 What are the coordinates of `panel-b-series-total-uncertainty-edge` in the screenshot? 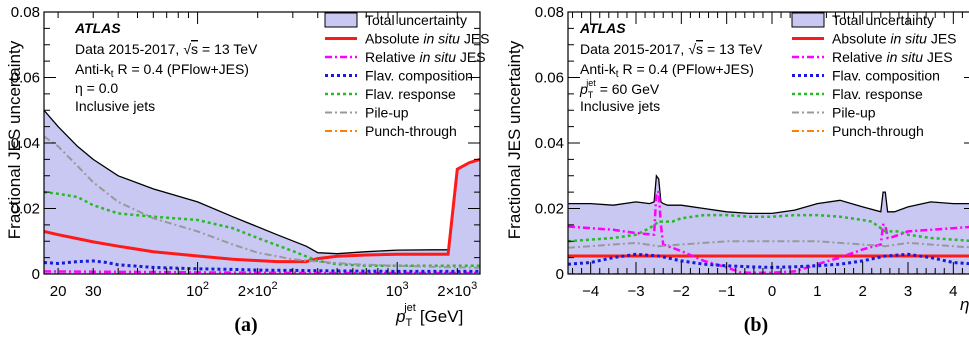 It's located at (768, 194).